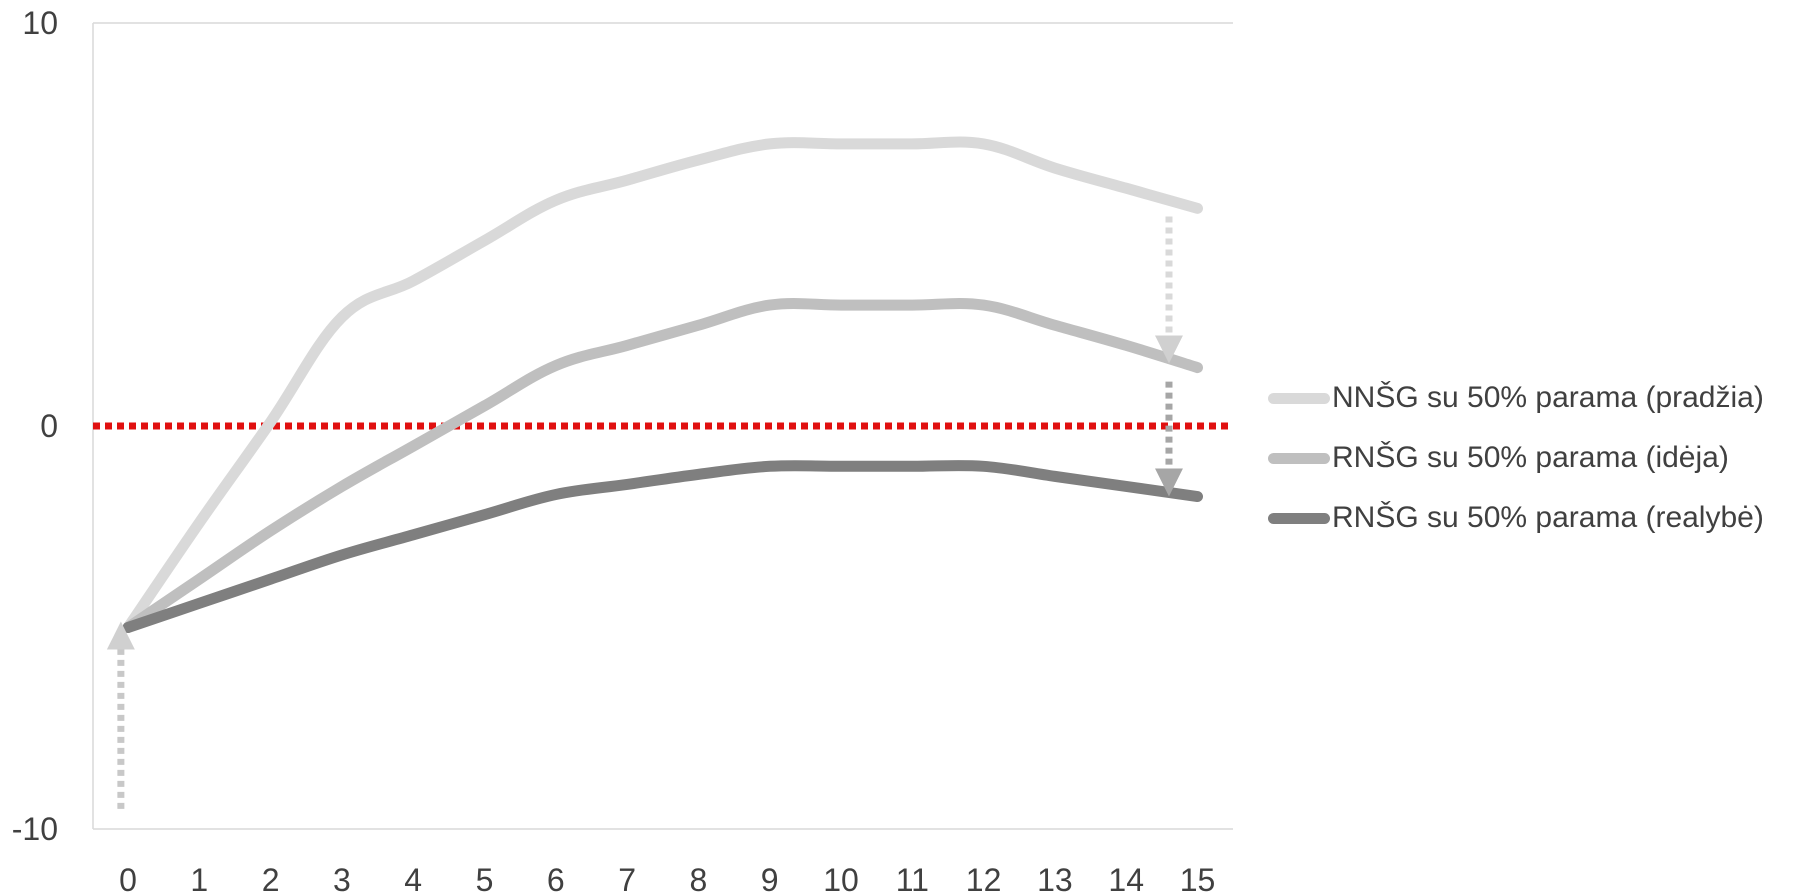  I want to click on legend-item-pradzia: NNŠG su 50% parama (pradžia), so click(1516, 398).